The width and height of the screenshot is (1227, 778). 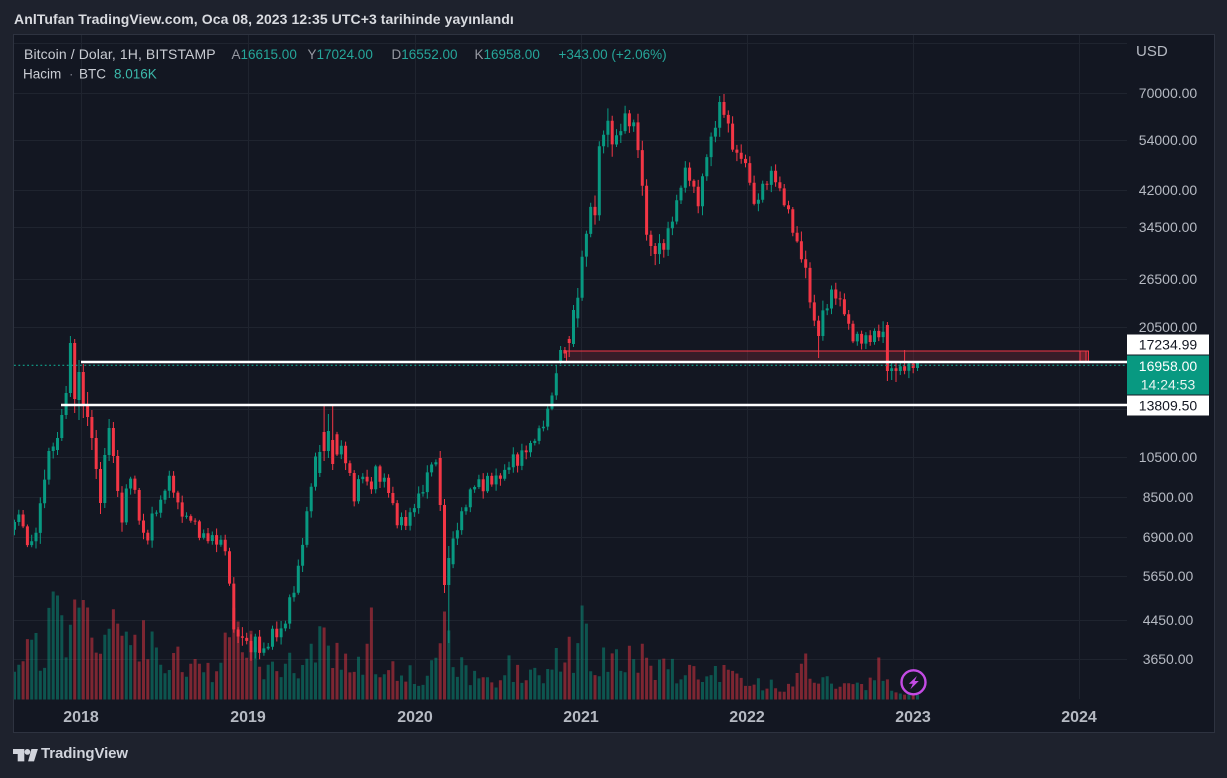 What do you see at coordinates (1168, 190) in the screenshot?
I see `svg-text: 42000.00` at bounding box center [1168, 190].